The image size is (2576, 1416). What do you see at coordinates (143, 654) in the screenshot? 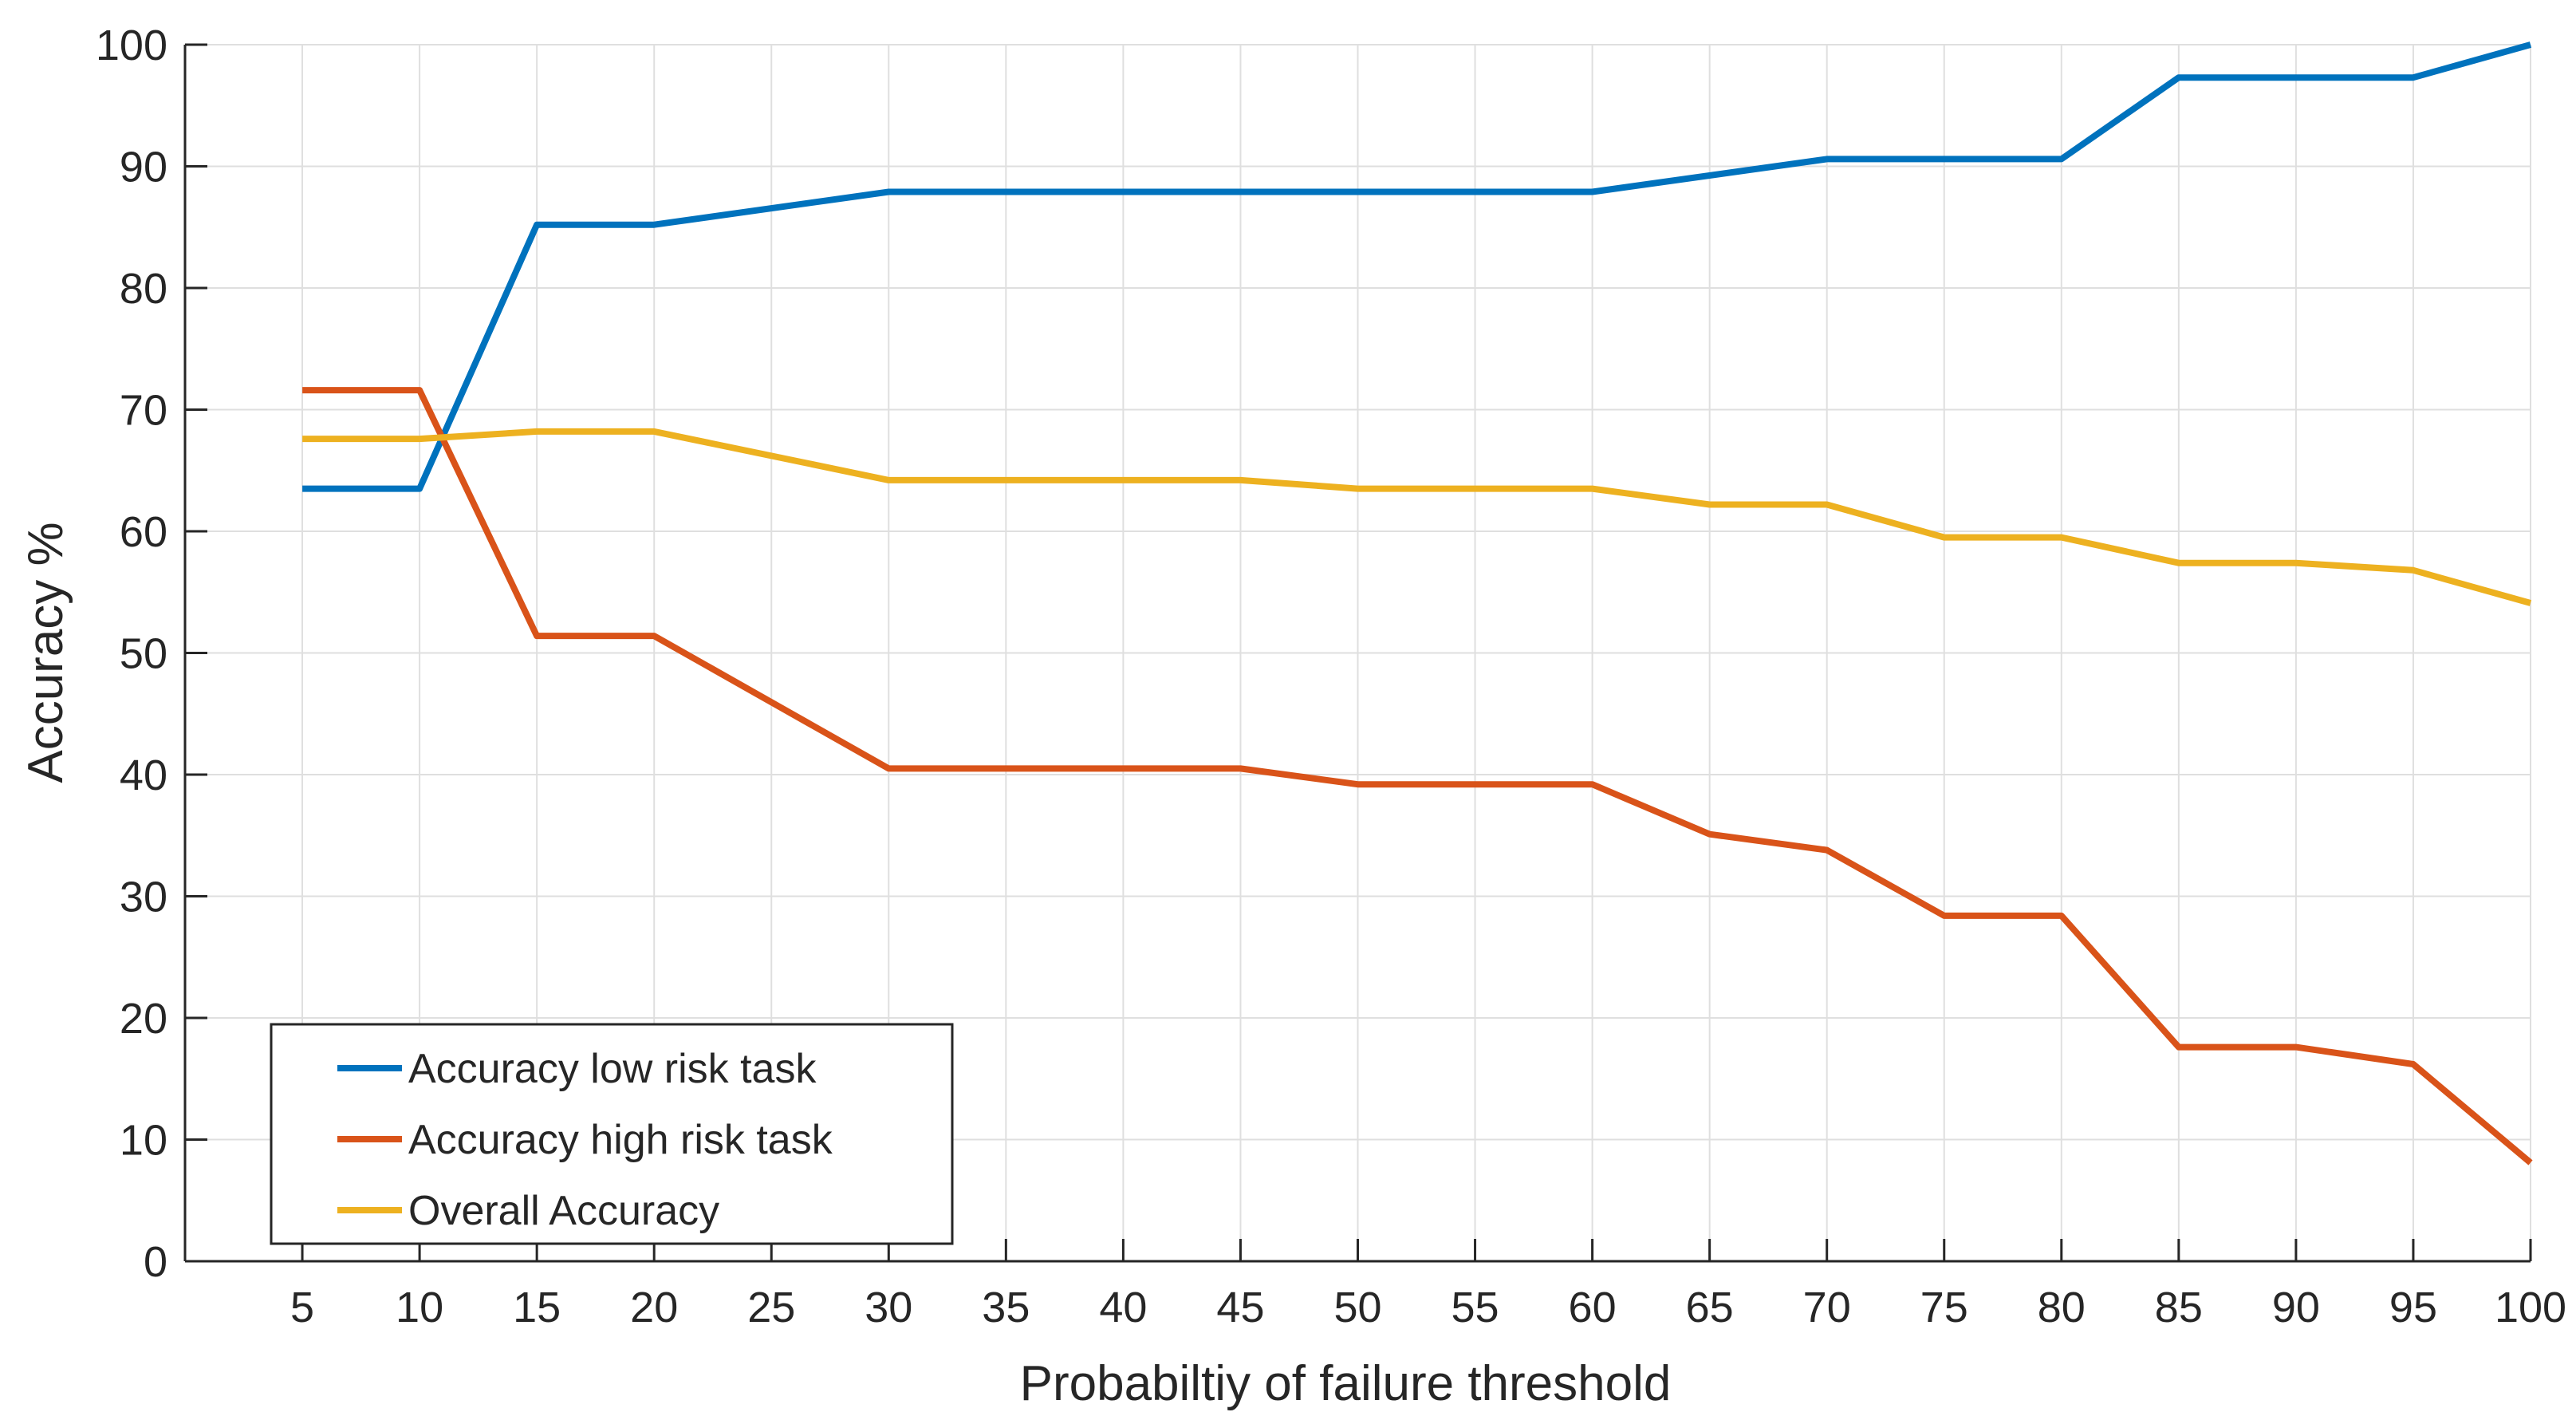
I see `y-tick-label: 50` at bounding box center [143, 654].